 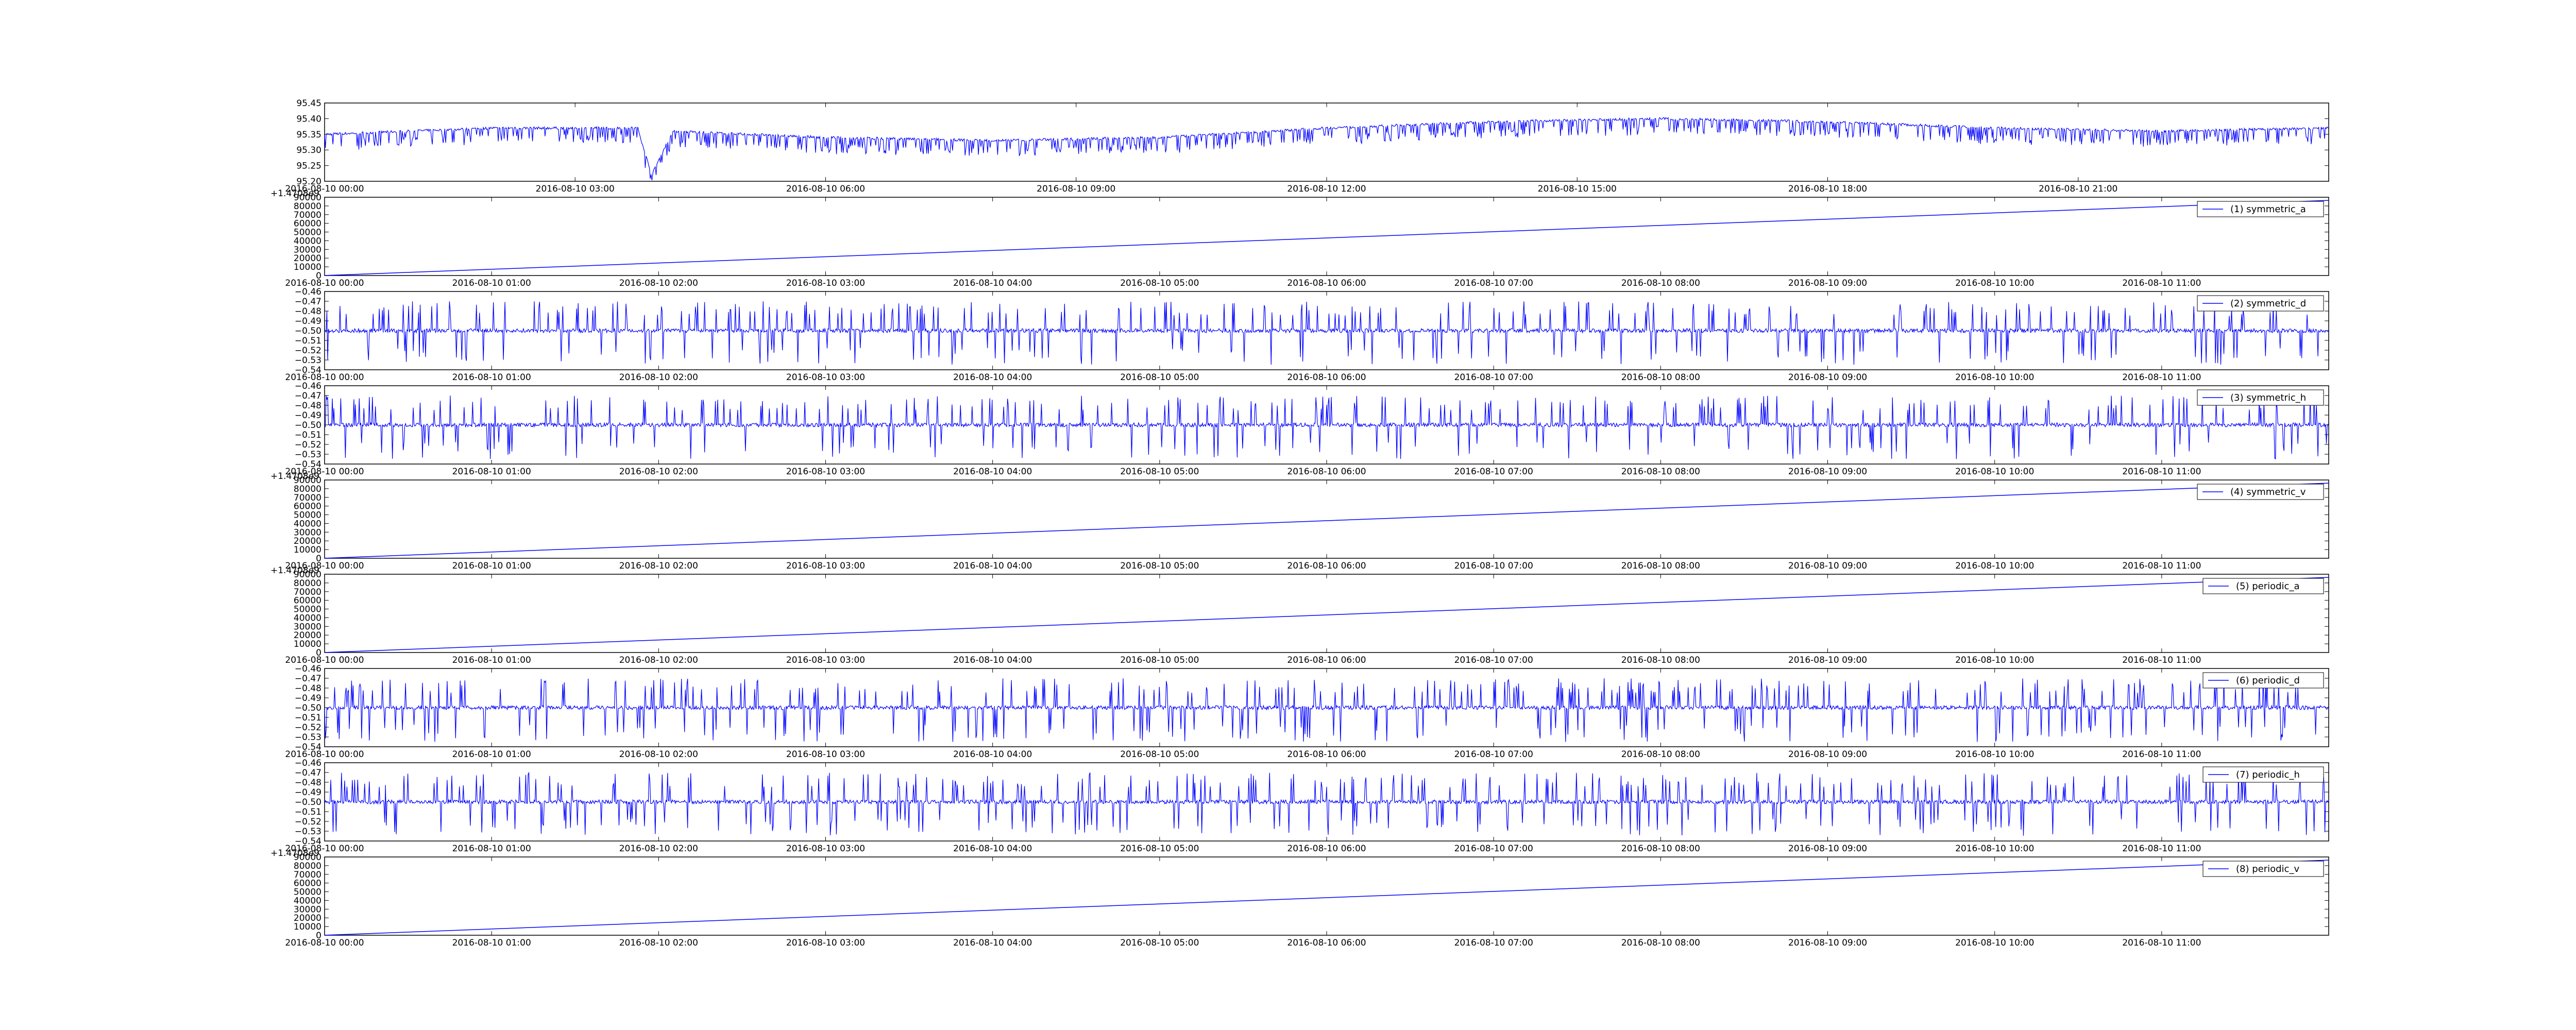 What do you see at coordinates (308, 182) in the screenshot?
I see `y-tick-label: 95.20` at bounding box center [308, 182].